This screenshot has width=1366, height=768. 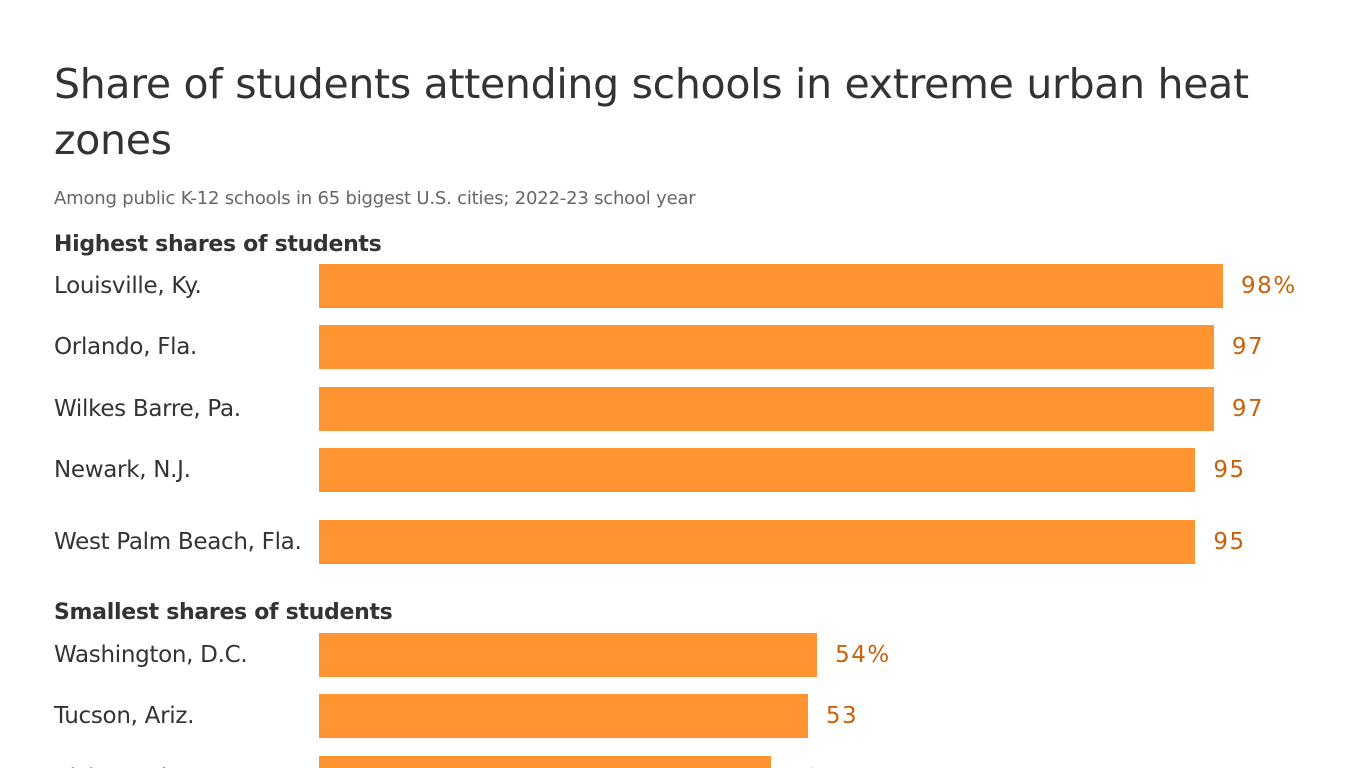 What do you see at coordinates (223, 612) in the screenshot?
I see `section-heading: Smallest shares of students` at bounding box center [223, 612].